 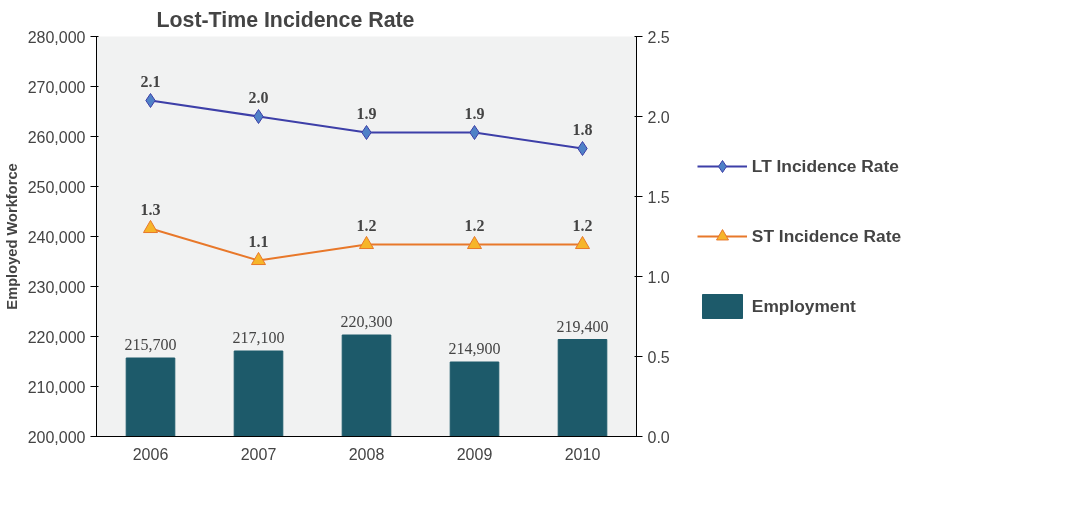 What do you see at coordinates (366, 454) in the screenshot?
I see `x-tick-label: 2008` at bounding box center [366, 454].